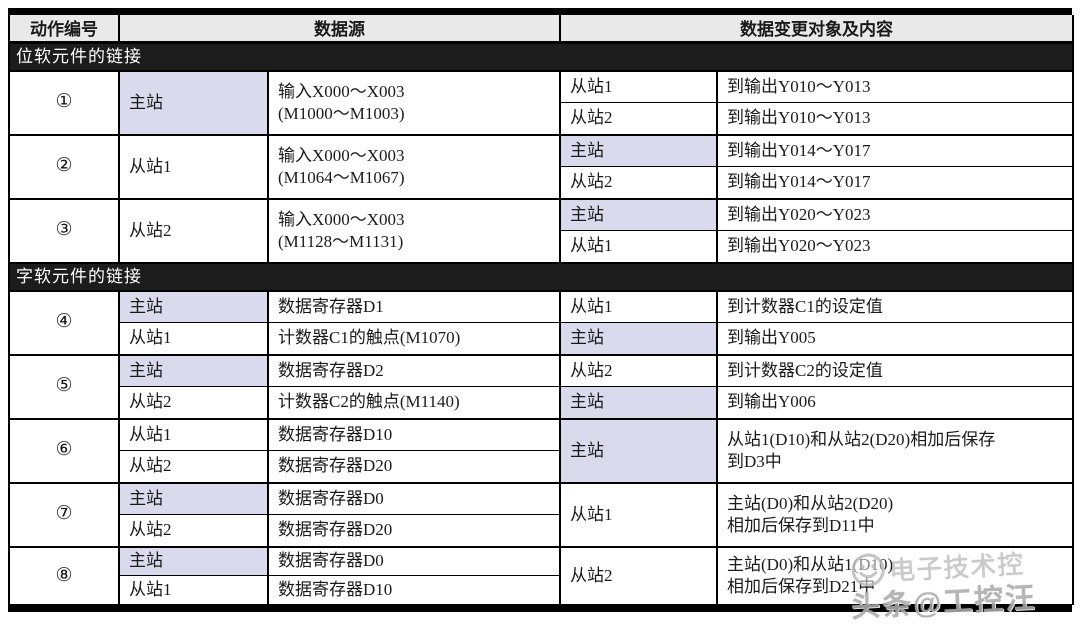  What do you see at coordinates (414, 102) in the screenshot?
I see `source-content-cell: 输入X000～X003 (M1000～M1003)` at bounding box center [414, 102].